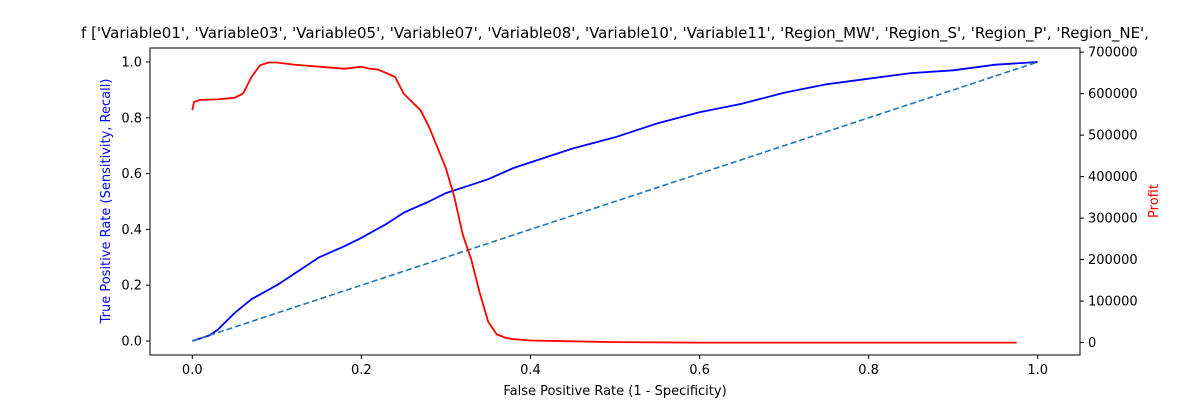 Image resolution: width=1200 pixels, height=400 pixels. What do you see at coordinates (1113, 53) in the screenshot?
I see `y-right-tick-label: 700000` at bounding box center [1113, 53].